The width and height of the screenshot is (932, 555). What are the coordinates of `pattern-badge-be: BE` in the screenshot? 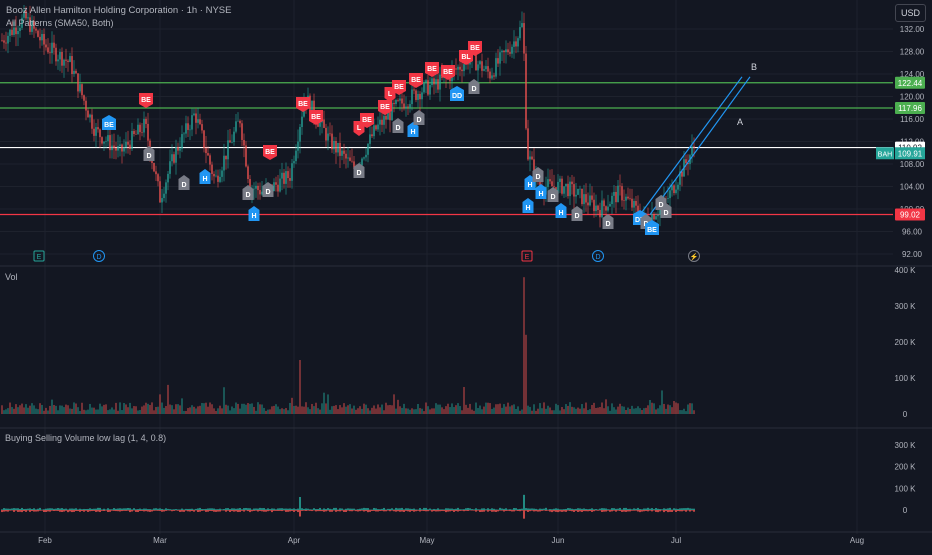 It's located at (416, 80).